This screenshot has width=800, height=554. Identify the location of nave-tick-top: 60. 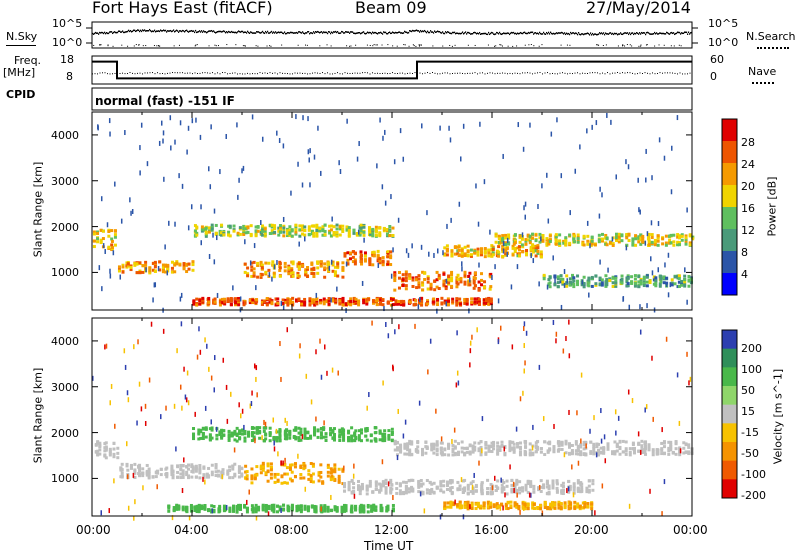
(717, 59).